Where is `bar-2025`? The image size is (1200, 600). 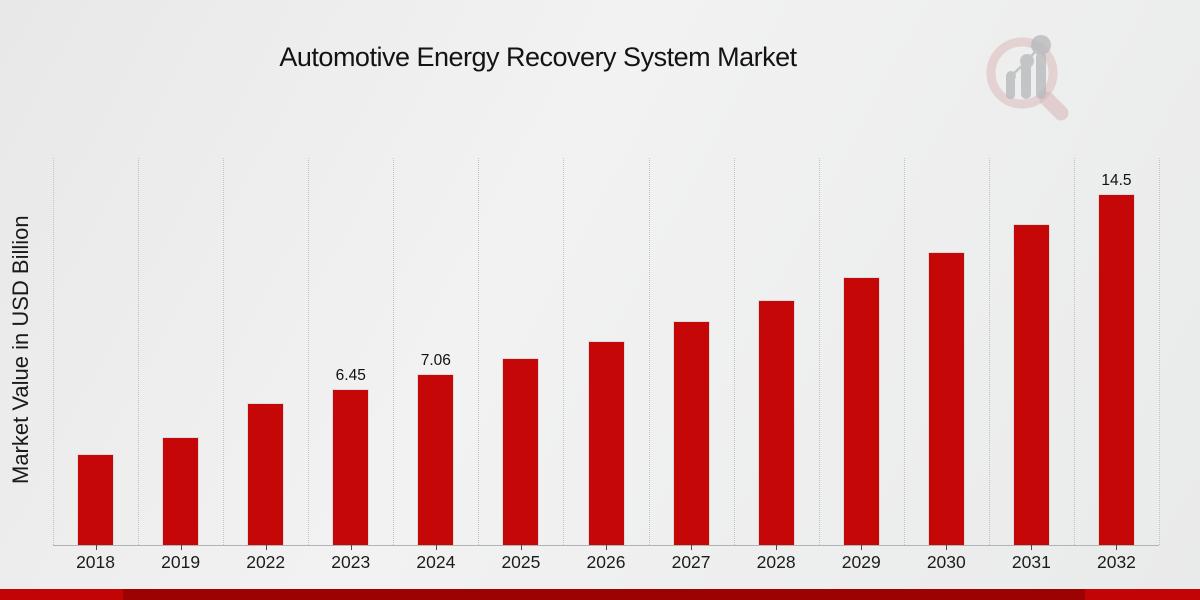
bar-2025 is located at coordinates (521, 451).